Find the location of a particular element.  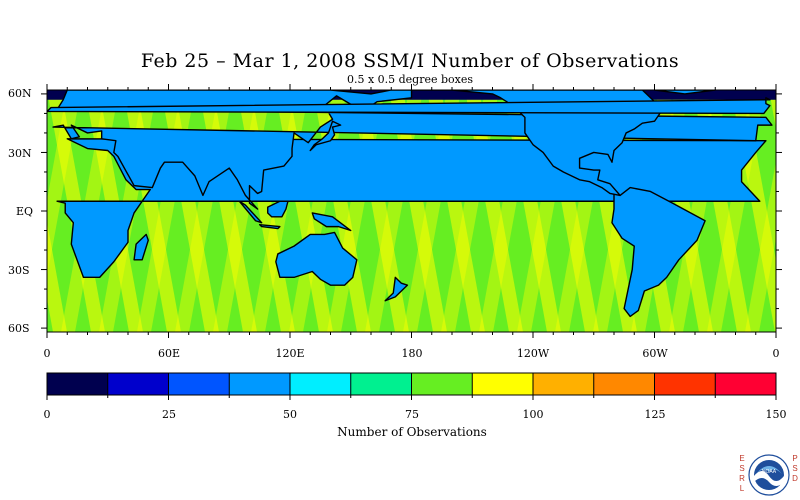

lon-label-0-end: 0 is located at coordinates (776, 353).